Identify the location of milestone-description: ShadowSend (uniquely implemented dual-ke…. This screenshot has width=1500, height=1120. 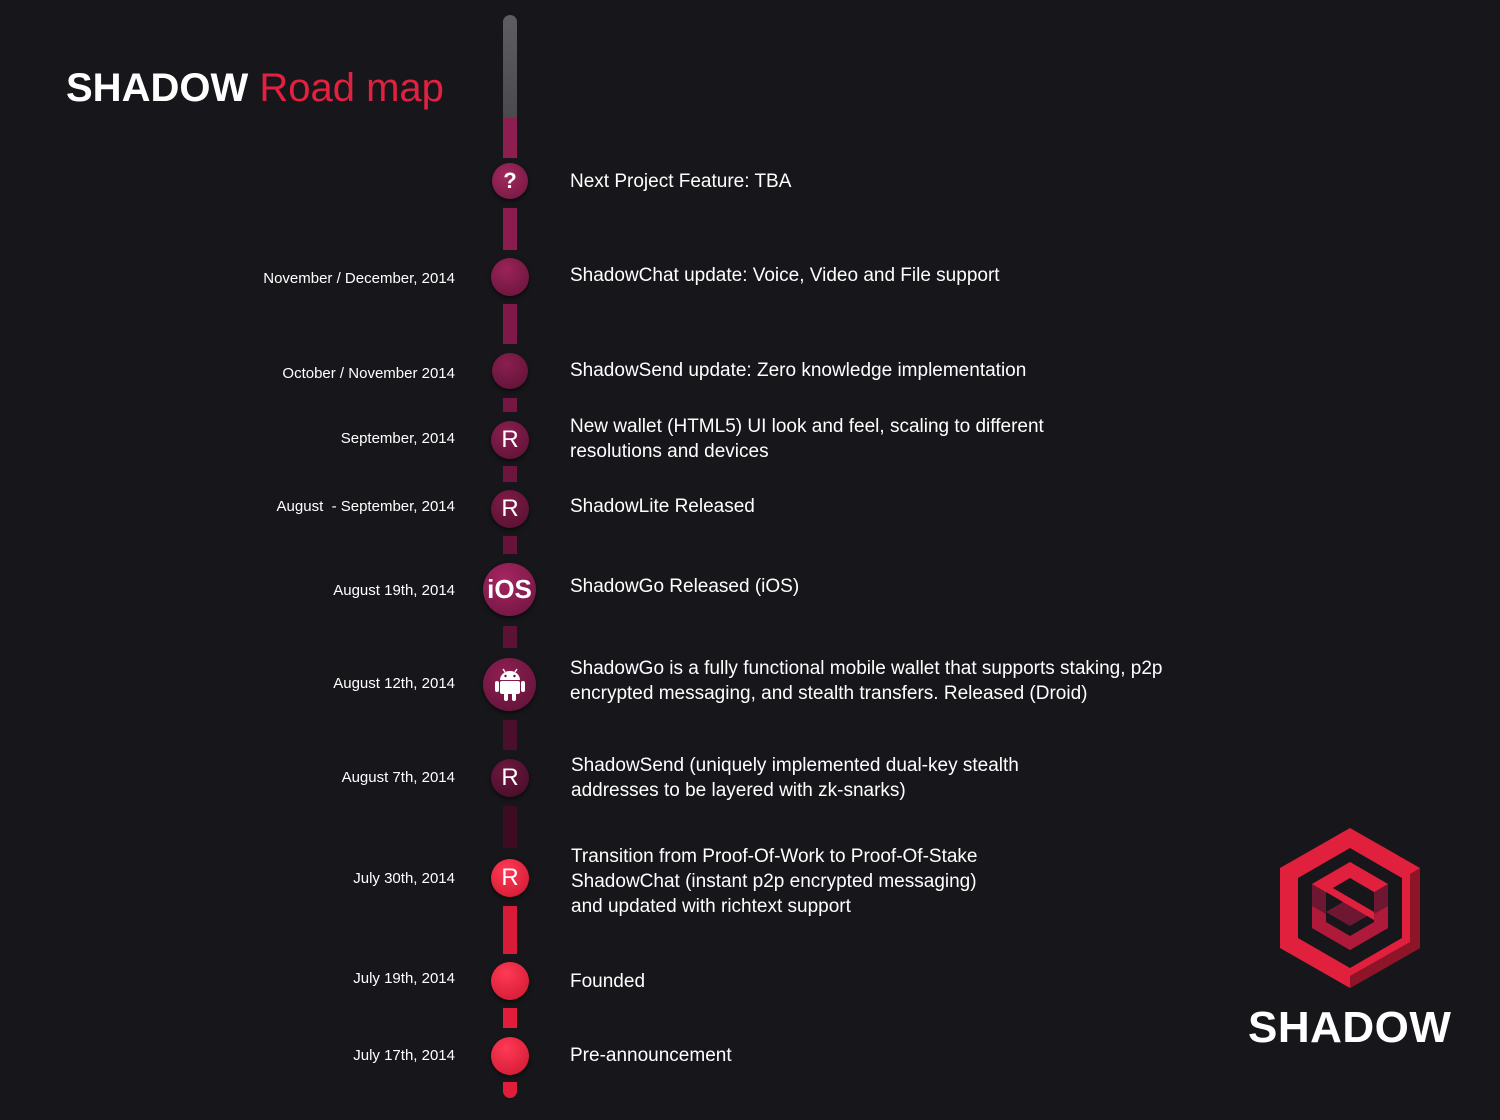
(795, 778).